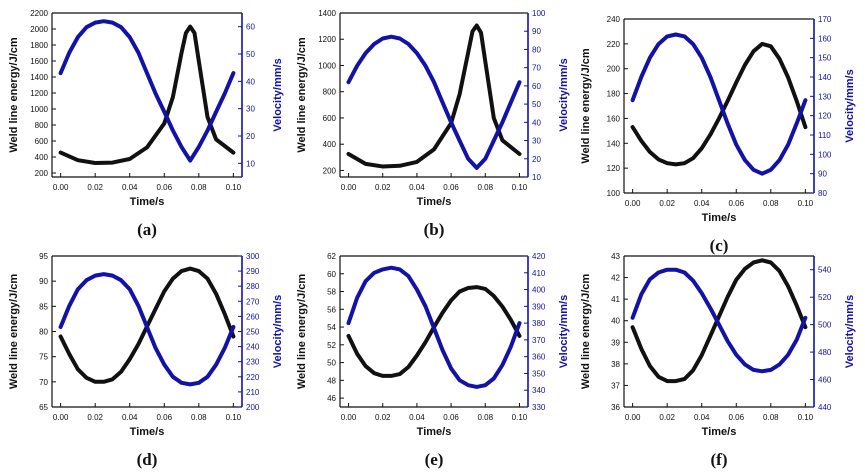  What do you see at coordinates (42, 141) in the screenshot?
I see `y-tick-label: 600` at bounding box center [42, 141].